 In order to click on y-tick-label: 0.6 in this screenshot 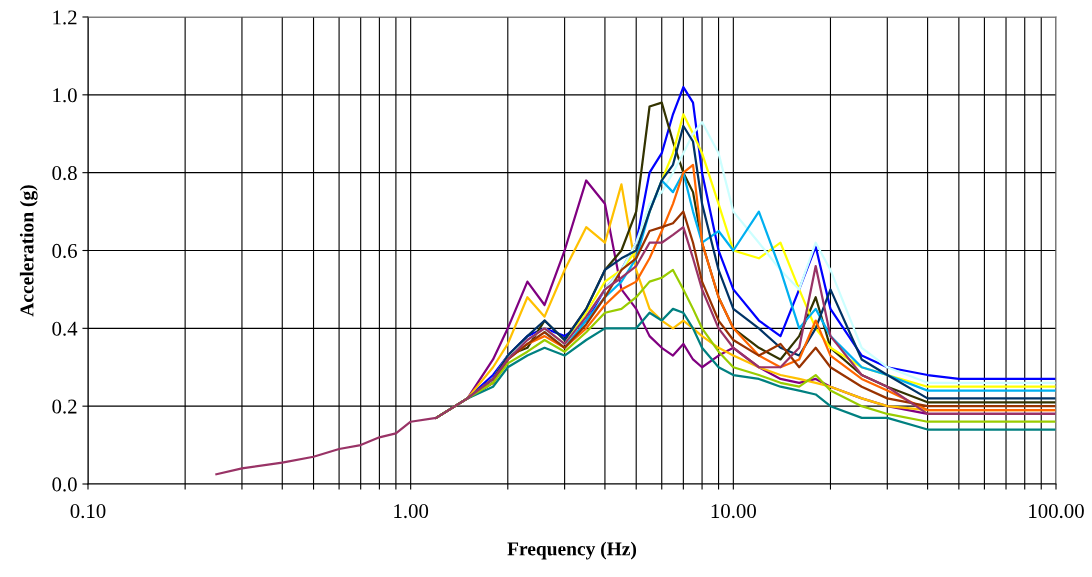, I will do `click(64, 251)`.